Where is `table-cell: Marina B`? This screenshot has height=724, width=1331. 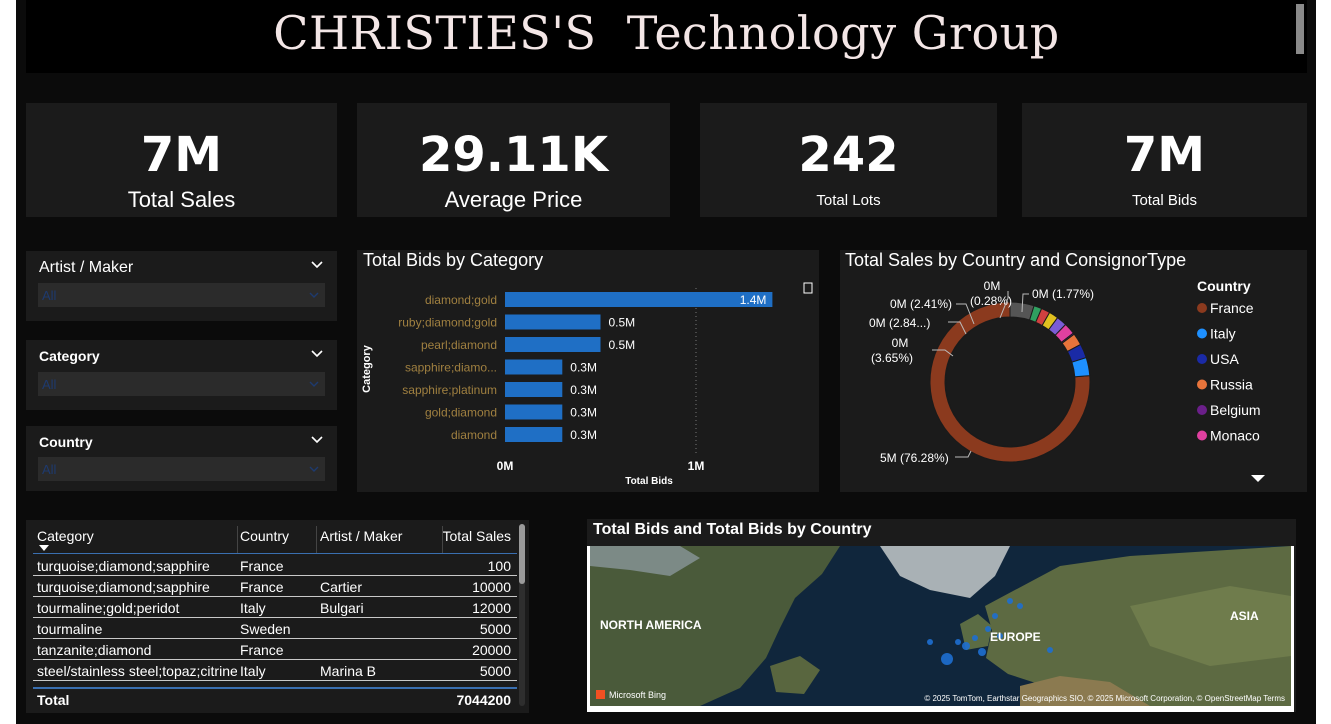 table-cell: Marina B is located at coordinates (348, 671).